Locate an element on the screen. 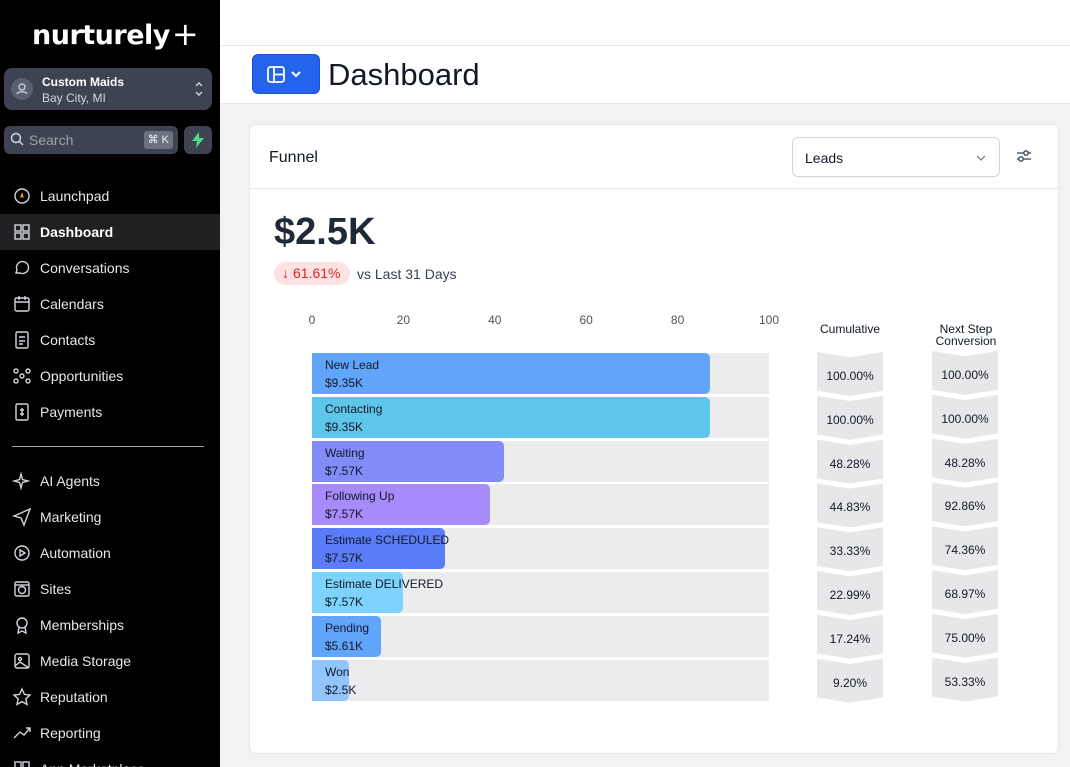 This screenshot has height=767, width=1070. sidebar-item-label: Reputation is located at coordinates (74, 697).